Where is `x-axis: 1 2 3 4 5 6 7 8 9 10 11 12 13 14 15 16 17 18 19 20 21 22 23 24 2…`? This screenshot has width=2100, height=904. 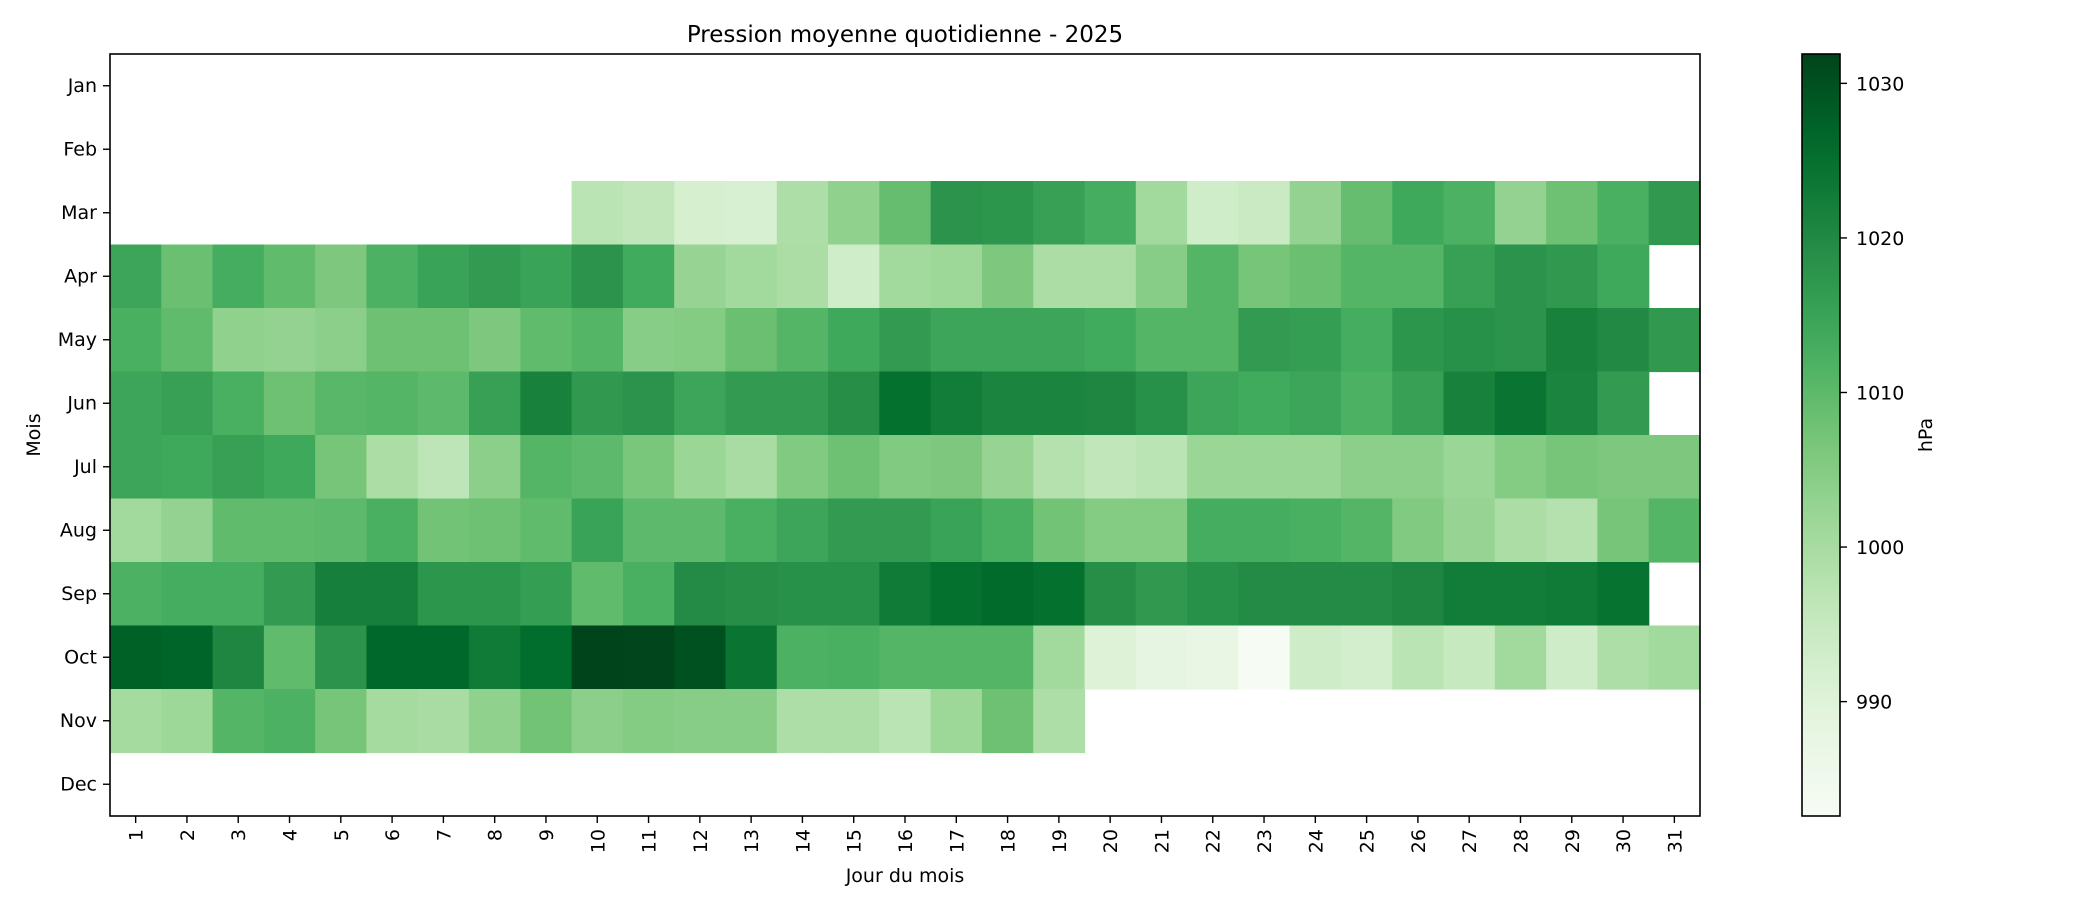 x-axis: 1 2 3 4 5 6 7 8 9 10 11 12 13 14 15 16 17 18 19 20 21 22 23 24 2… is located at coordinates (906, 834).